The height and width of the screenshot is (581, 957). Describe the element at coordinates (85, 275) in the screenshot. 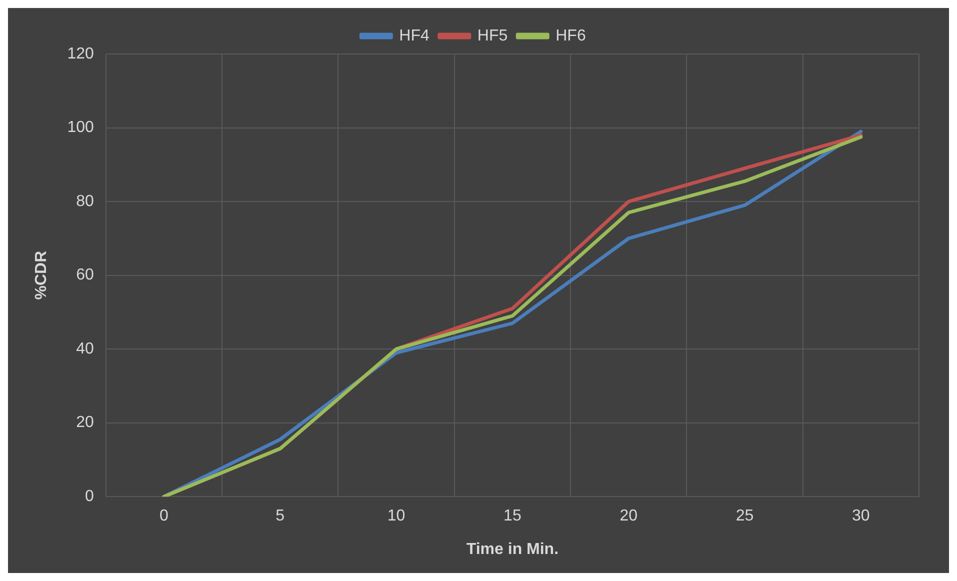

I see `y-tick-label: 60` at that location.